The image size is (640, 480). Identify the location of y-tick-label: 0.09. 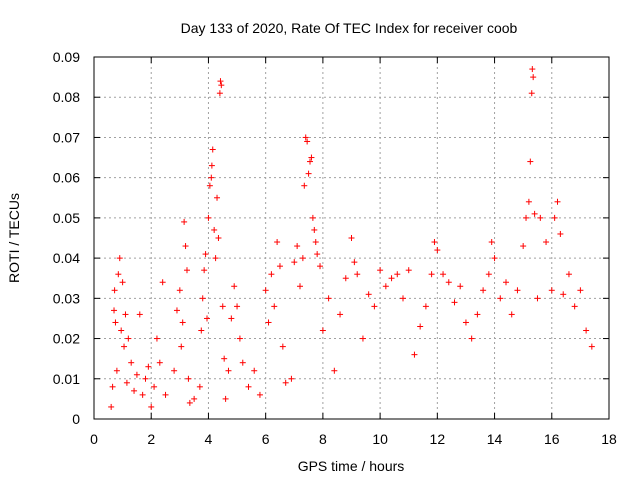
(66, 57).